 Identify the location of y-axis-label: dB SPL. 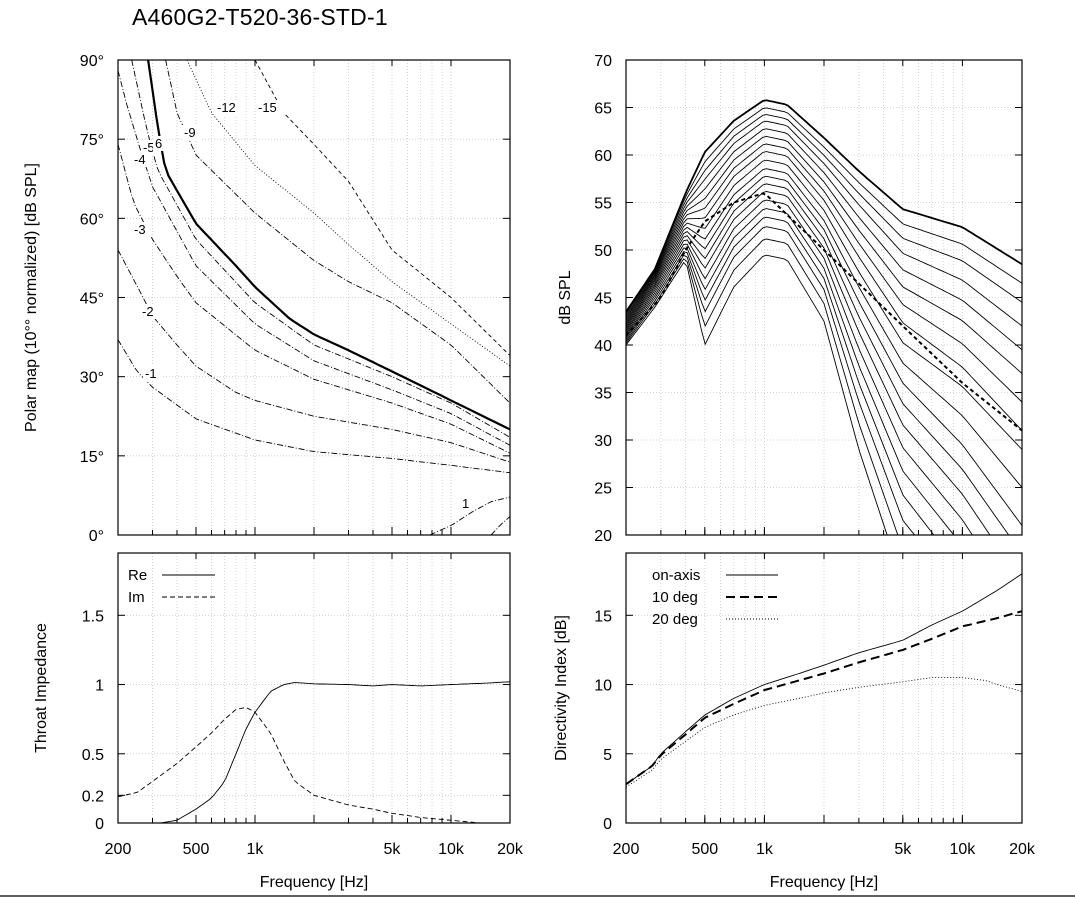
(565, 297).